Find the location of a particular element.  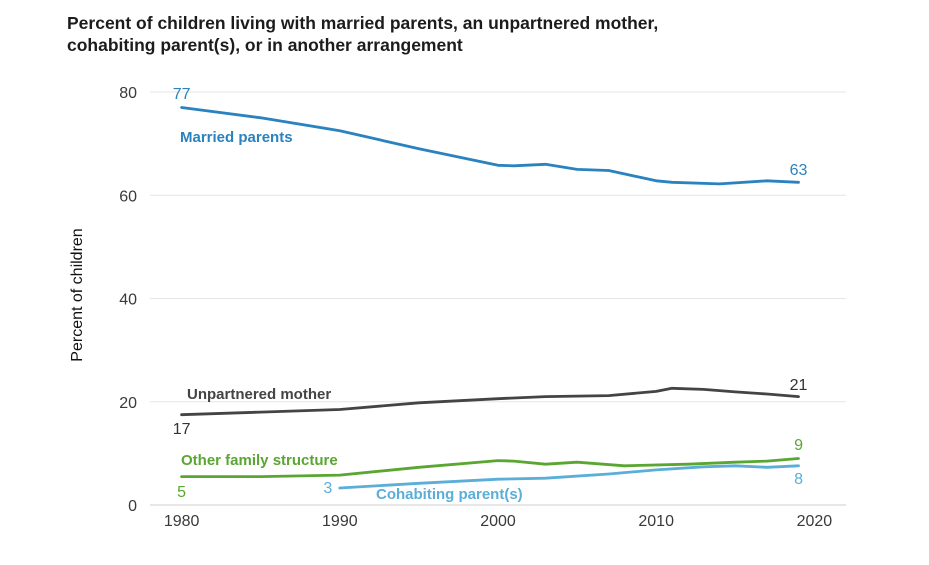

series-name-other-family-structure: Other family structure is located at coordinates (259, 460).